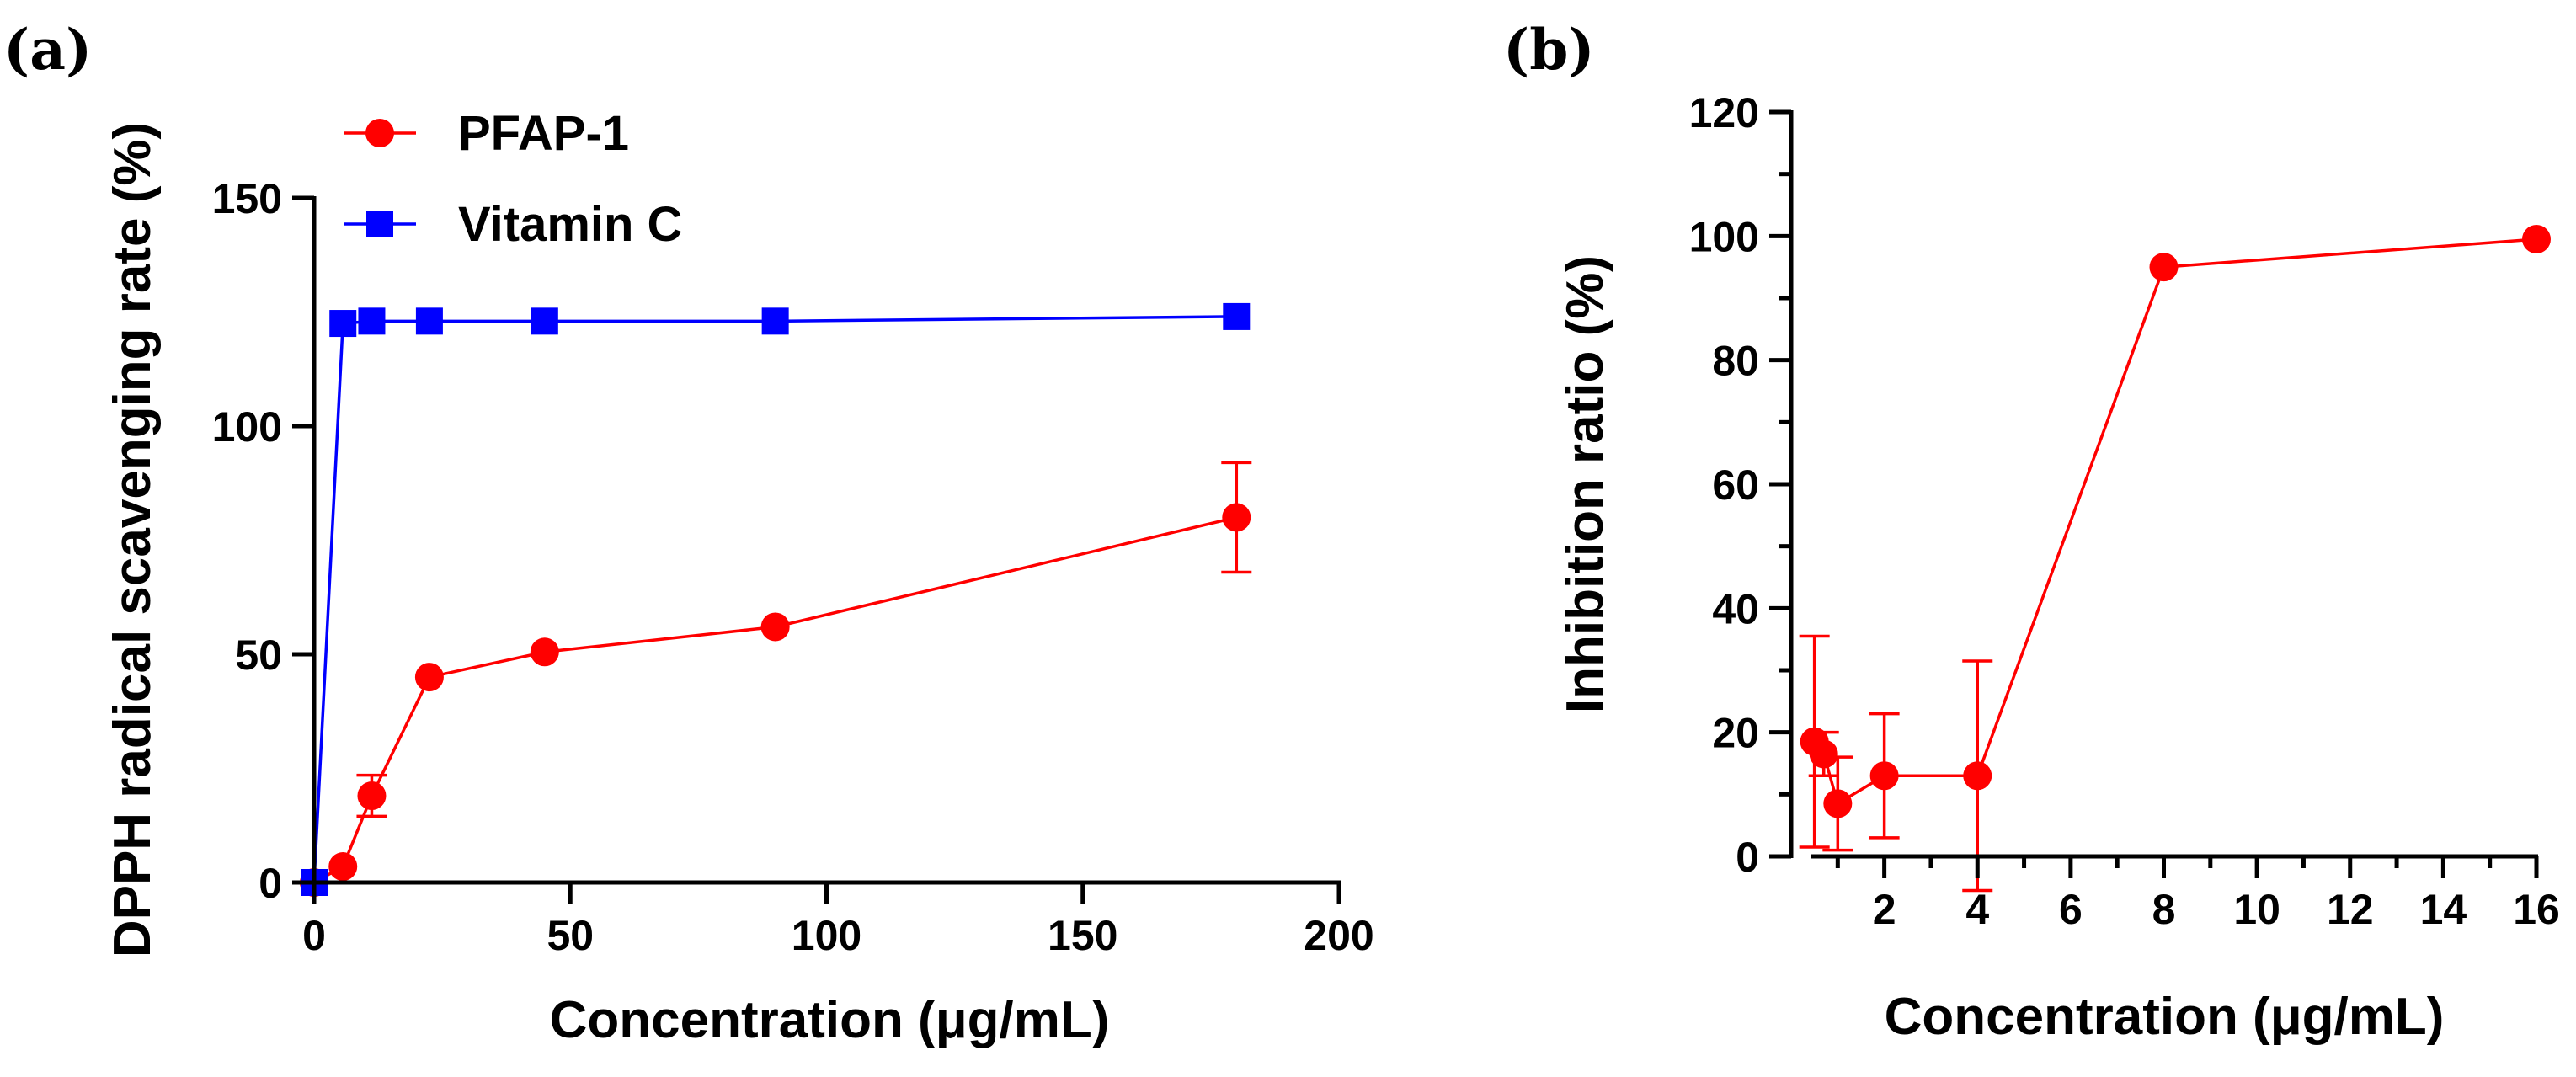 The image size is (2576, 1077). What do you see at coordinates (513, 179) in the screenshot?
I see `panel-a-legend: PFAP-1 Vitamin C` at bounding box center [513, 179].